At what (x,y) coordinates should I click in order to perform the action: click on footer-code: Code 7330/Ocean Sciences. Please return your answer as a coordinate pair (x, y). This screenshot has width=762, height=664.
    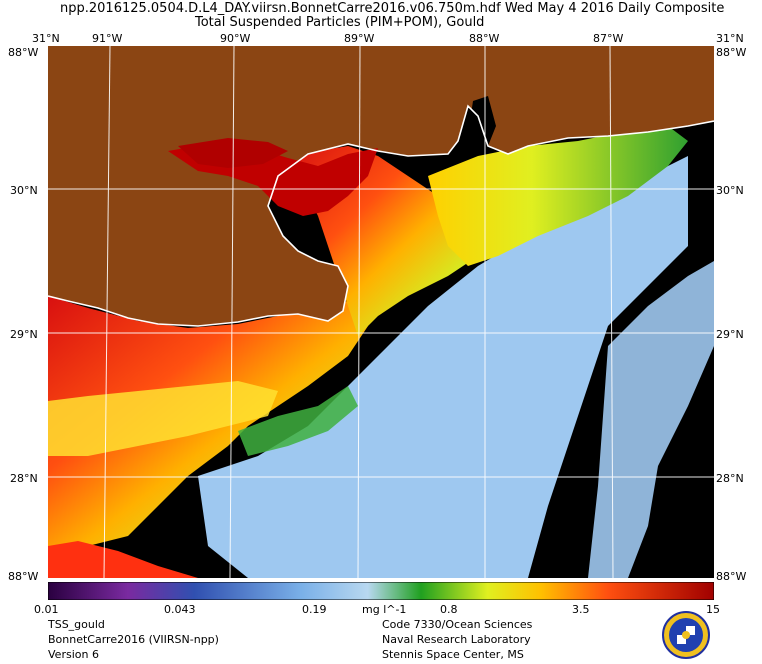
    Looking at the image, I should click on (457, 624).